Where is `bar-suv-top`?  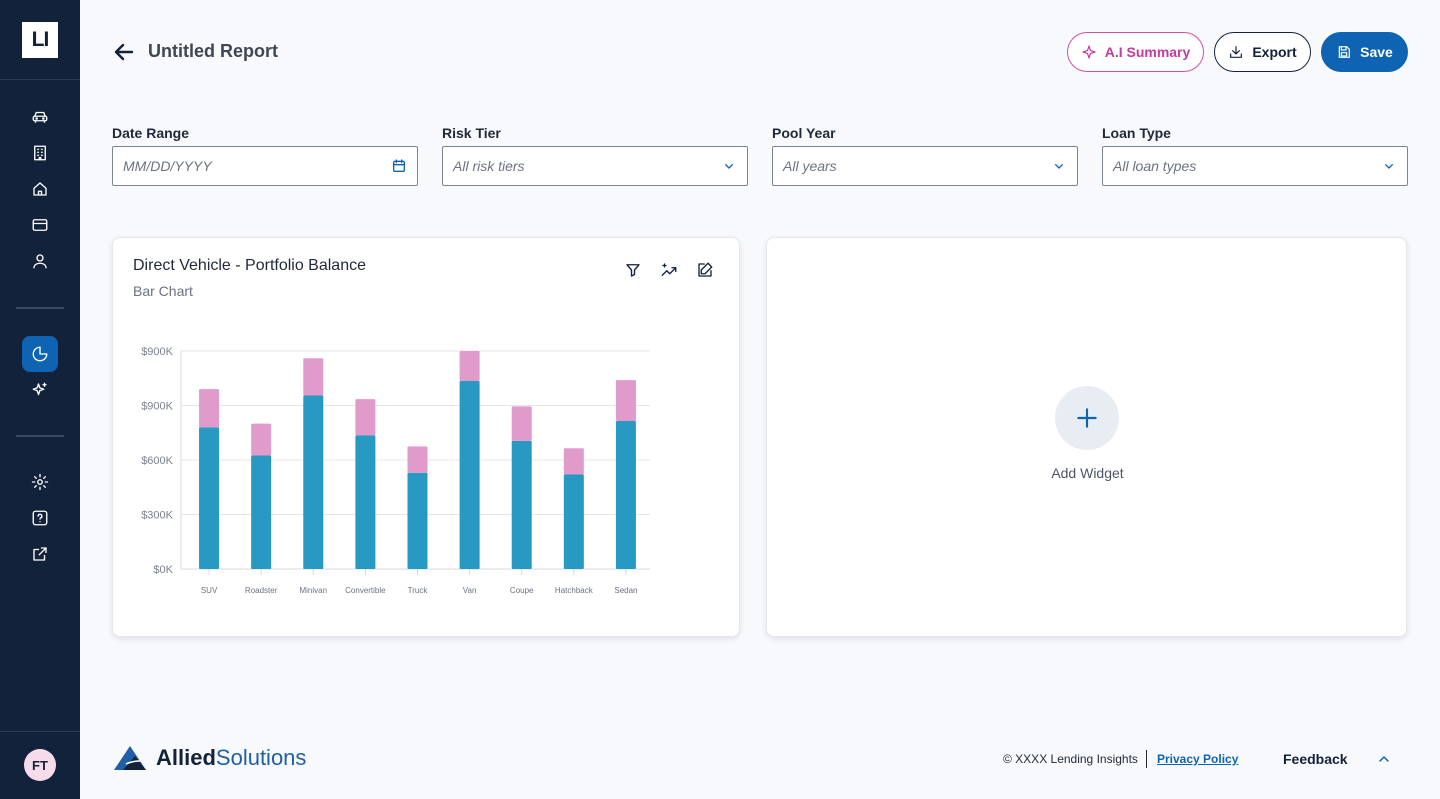 bar-suv-top is located at coordinates (209, 408).